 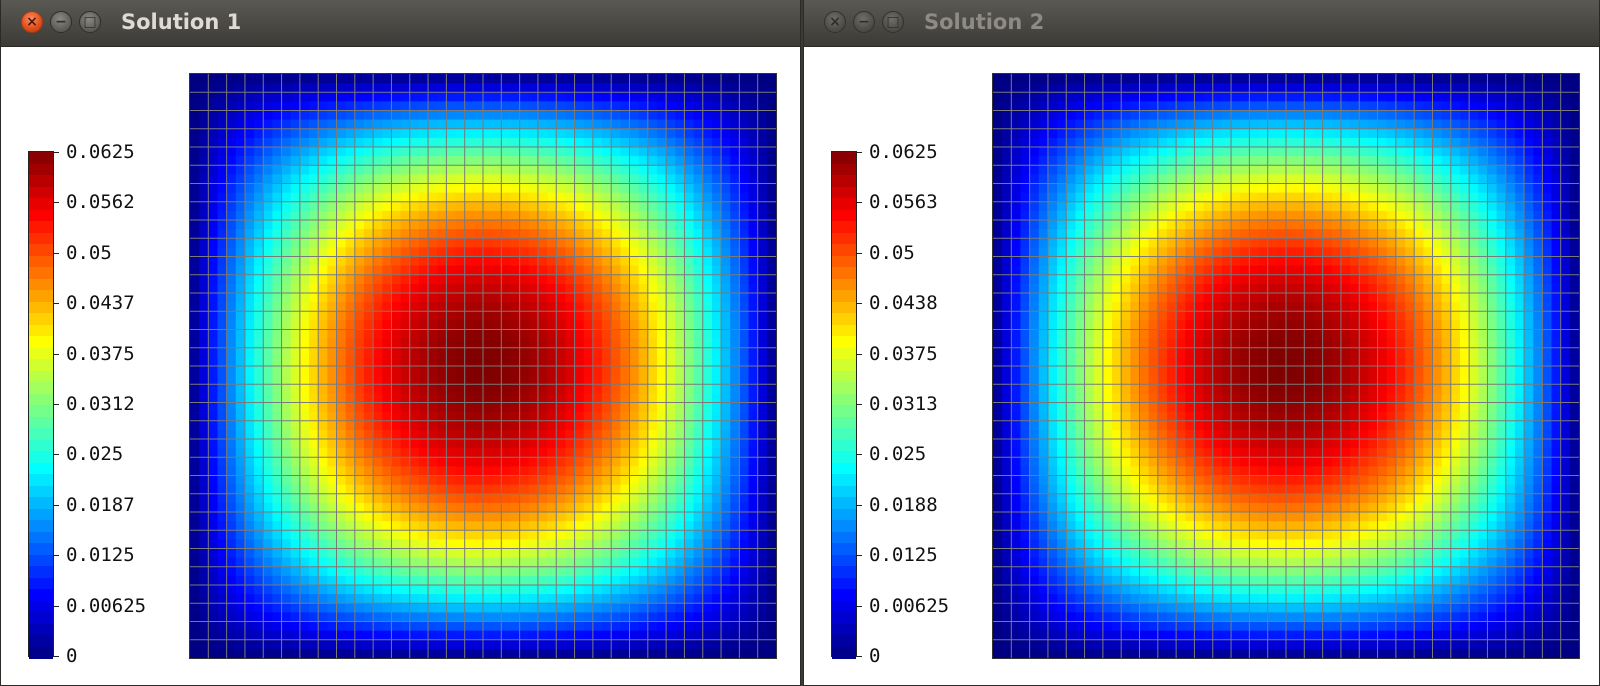 I want to click on colorbar-label: 0.0313, so click(x=903, y=404).